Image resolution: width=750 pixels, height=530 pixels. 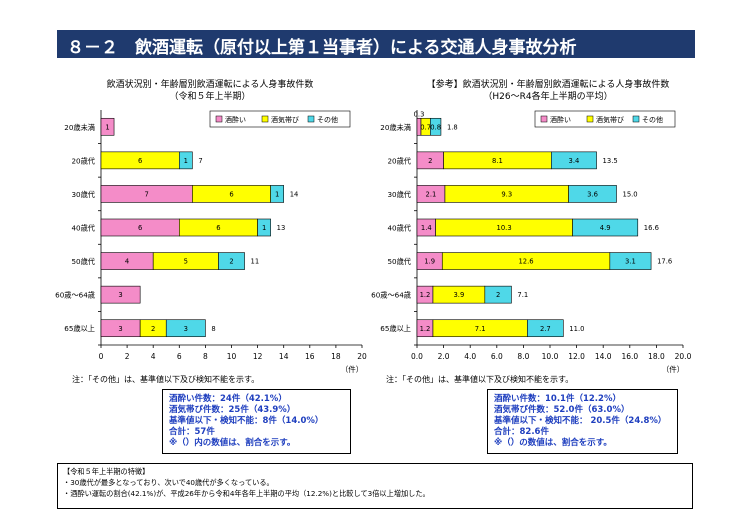 What do you see at coordinates (399, 160) in the screenshot?
I see `right-category-label: 20歳代` at bounding box center [399, 160].